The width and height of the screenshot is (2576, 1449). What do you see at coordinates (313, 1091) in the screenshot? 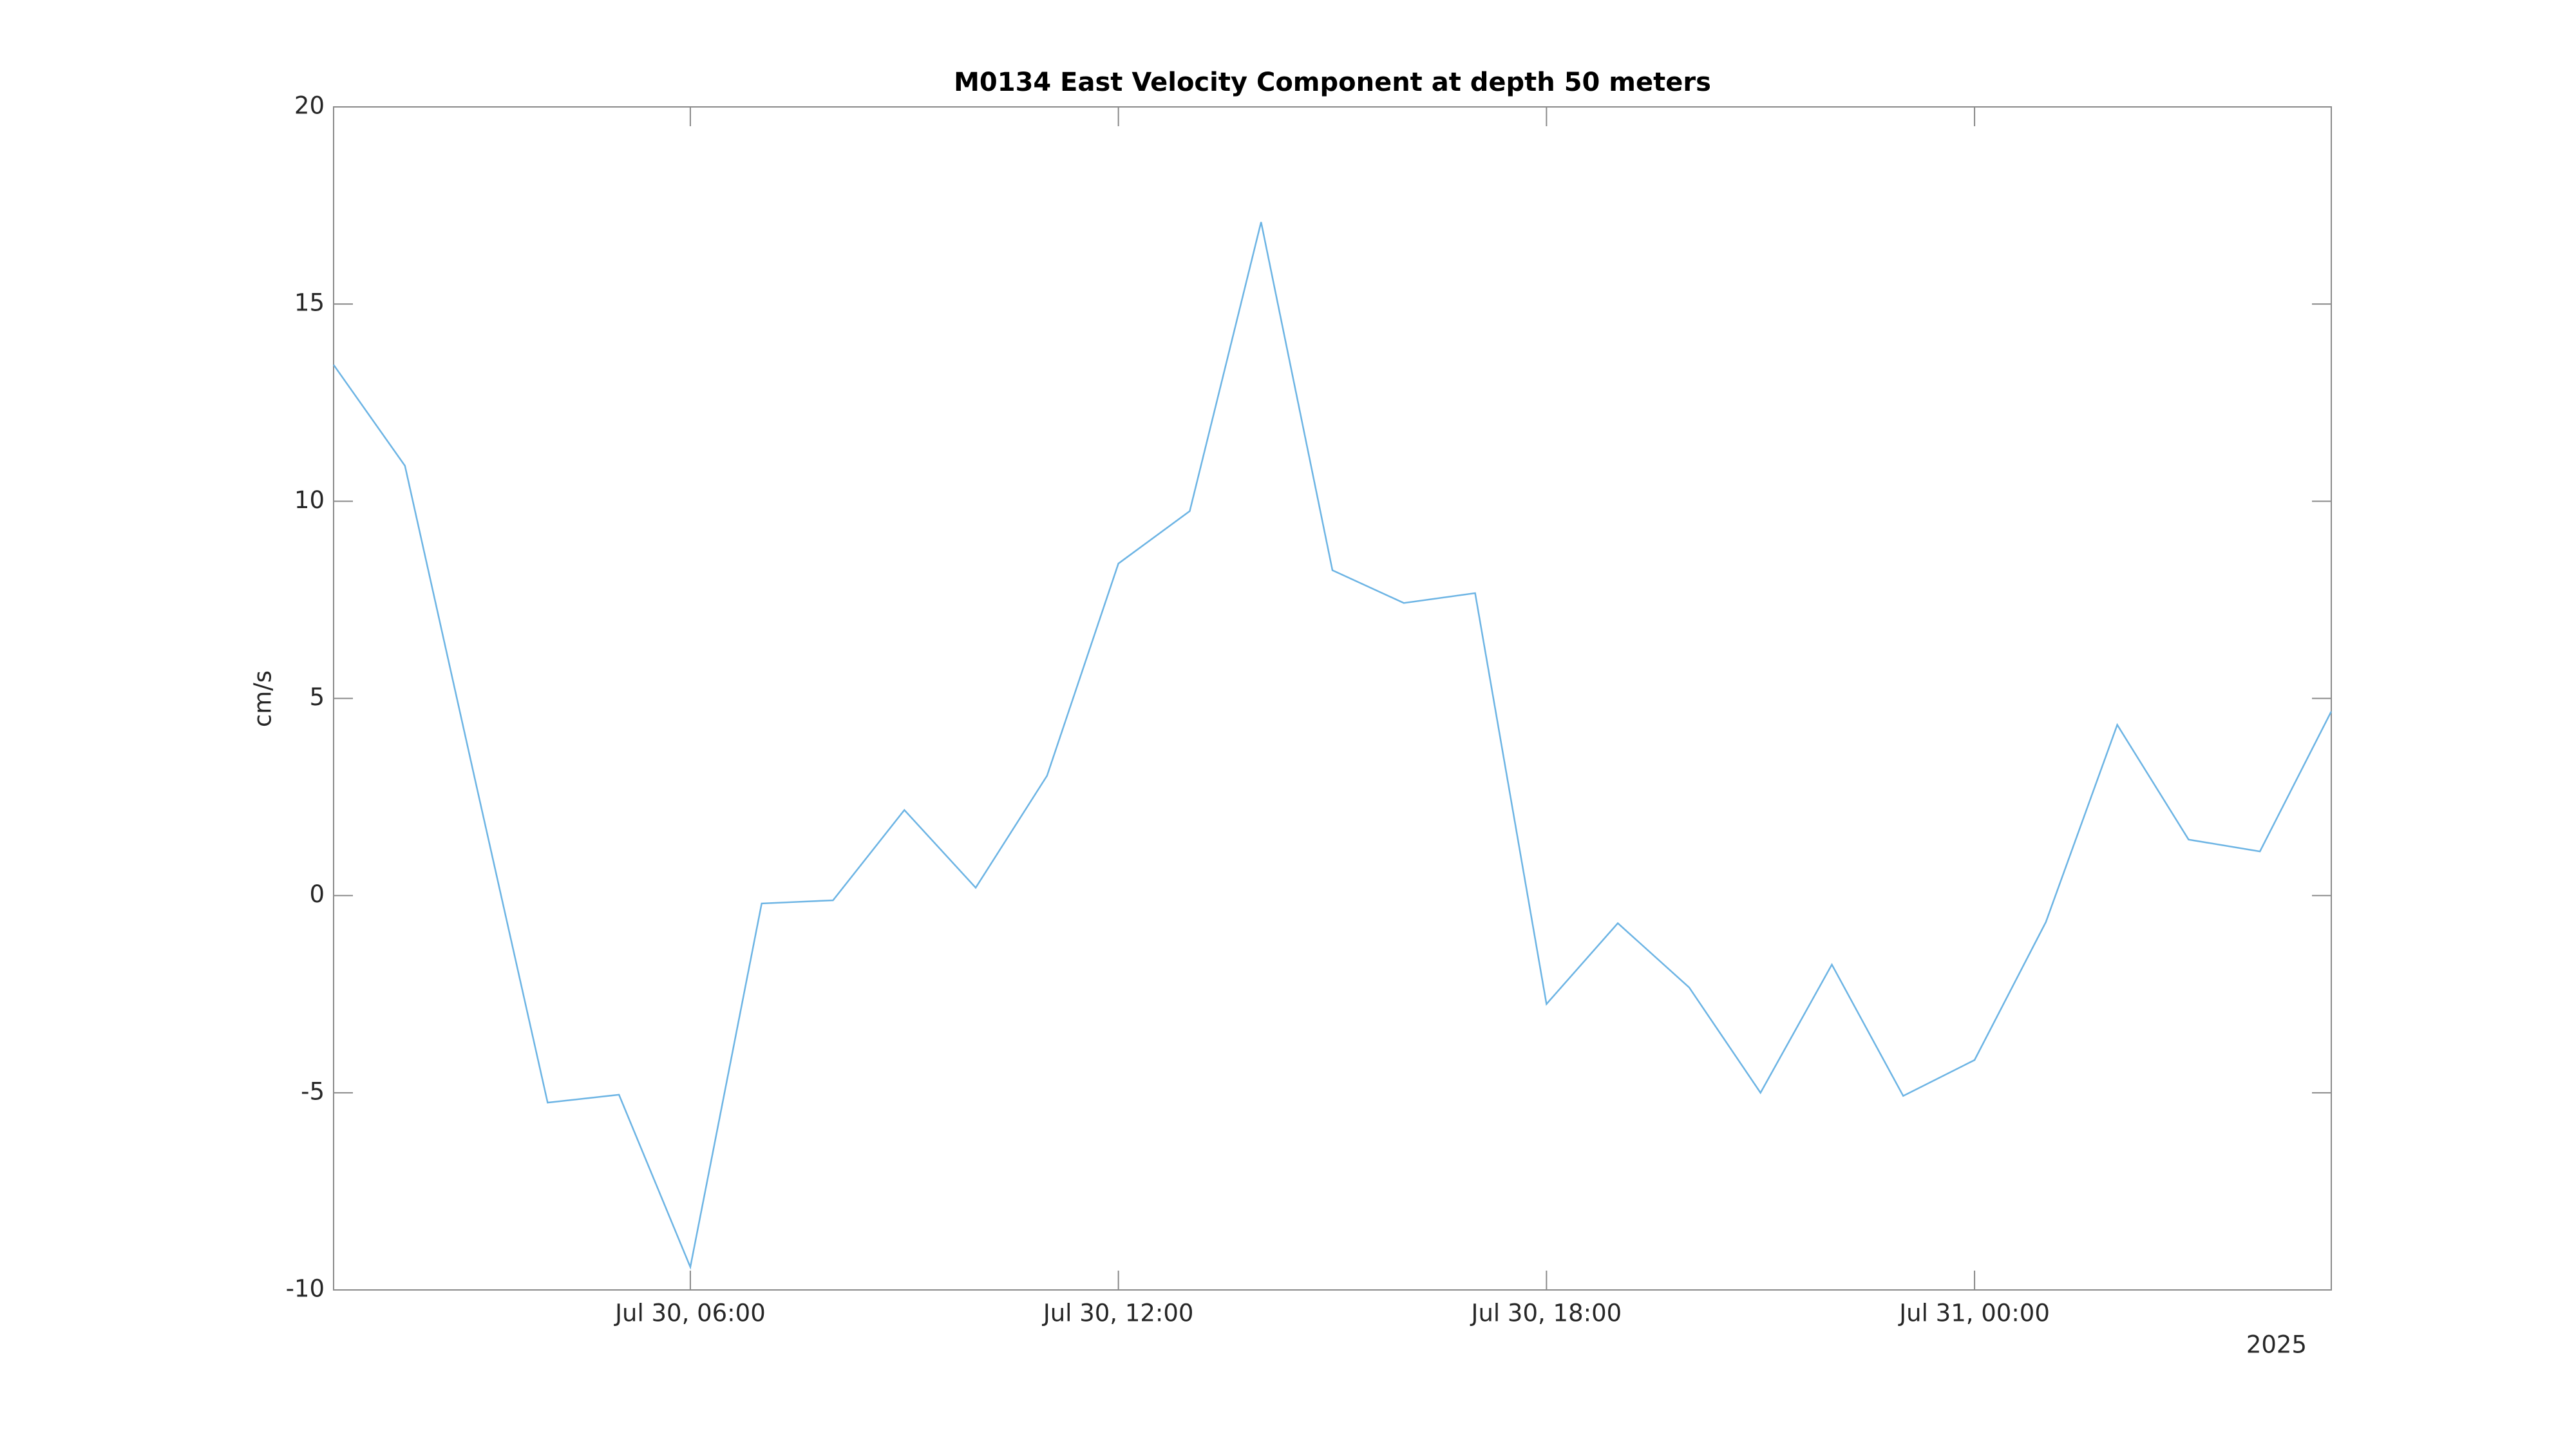
I see `y-tick-label: -5` at bounding box center [313, 1091].